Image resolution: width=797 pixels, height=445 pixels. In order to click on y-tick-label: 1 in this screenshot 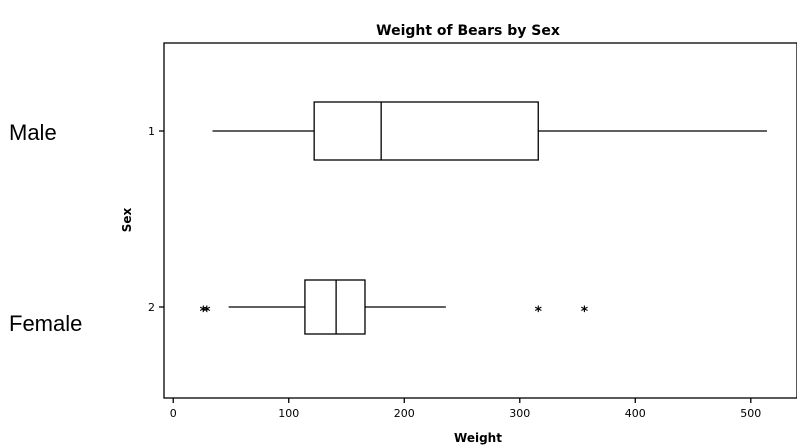, I will do `click(151, 131)`.